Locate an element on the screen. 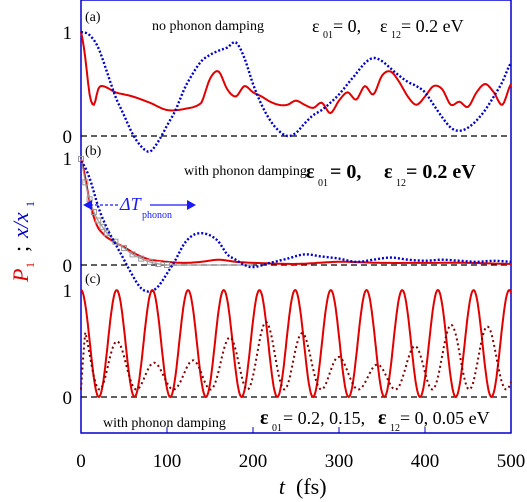 The width and height of the screenshot is (527, 502). panel-c-eps2-val: = 0, 0.05 eV is located at coordinates (445, 418).